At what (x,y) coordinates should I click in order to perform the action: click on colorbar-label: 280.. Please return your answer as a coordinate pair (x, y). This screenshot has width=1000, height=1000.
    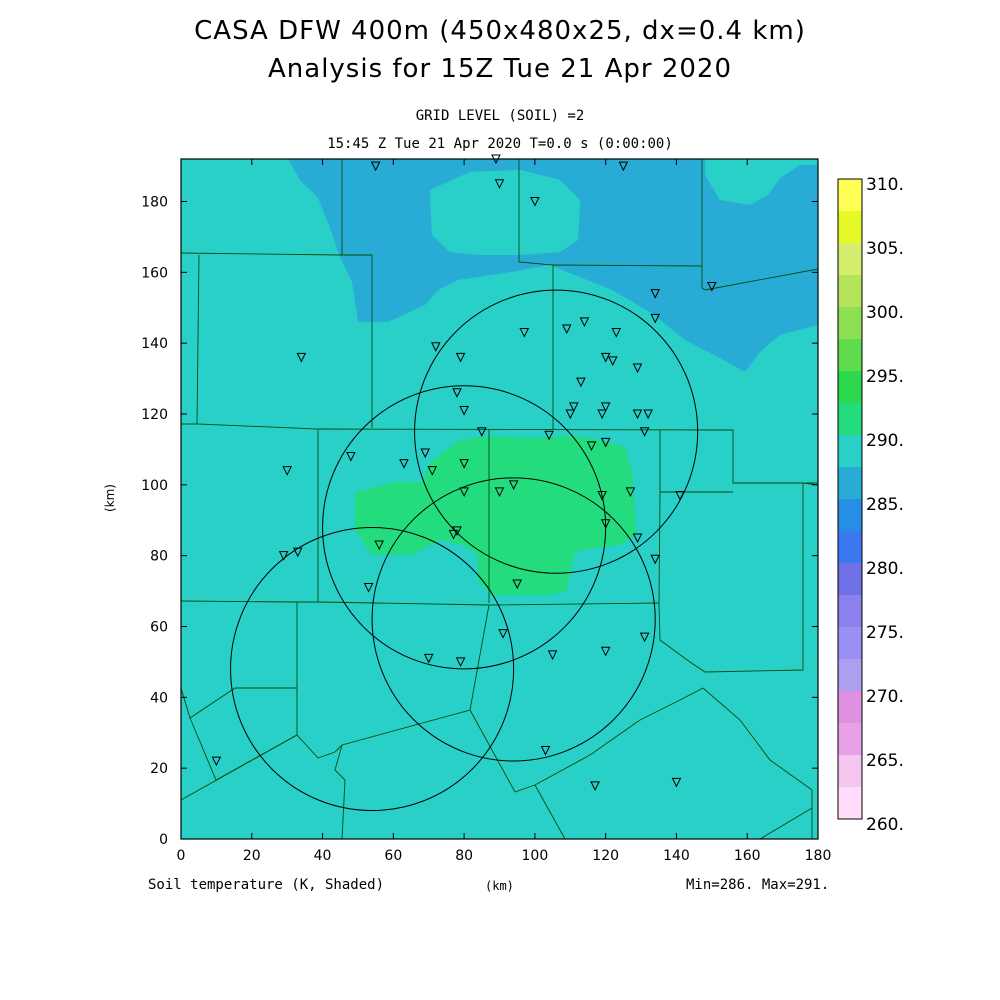
    Looking at the image, I should click on (885, 569).